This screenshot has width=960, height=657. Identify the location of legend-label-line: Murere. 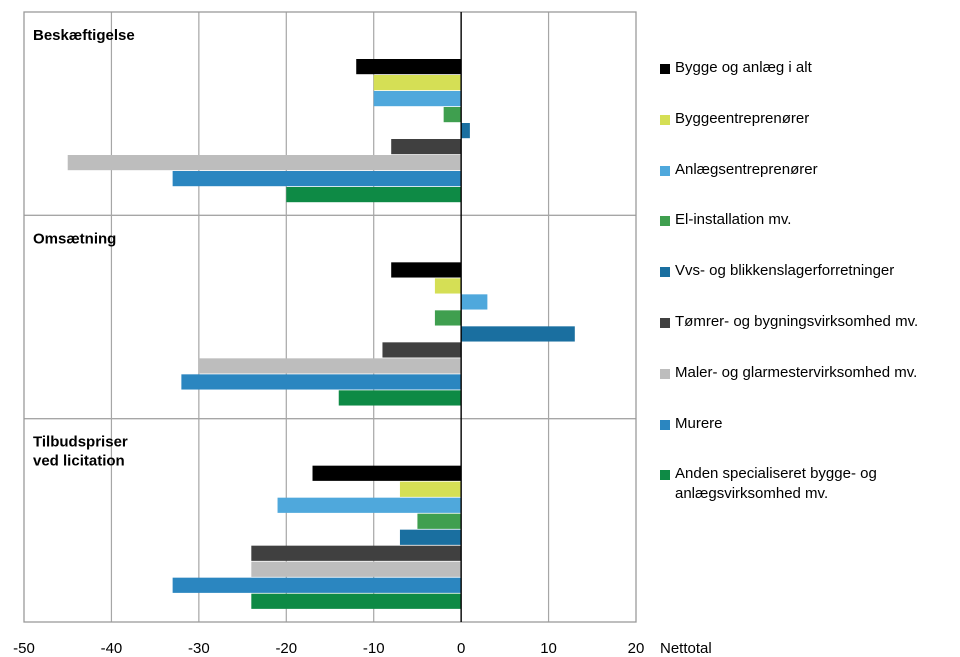
(699, 423).